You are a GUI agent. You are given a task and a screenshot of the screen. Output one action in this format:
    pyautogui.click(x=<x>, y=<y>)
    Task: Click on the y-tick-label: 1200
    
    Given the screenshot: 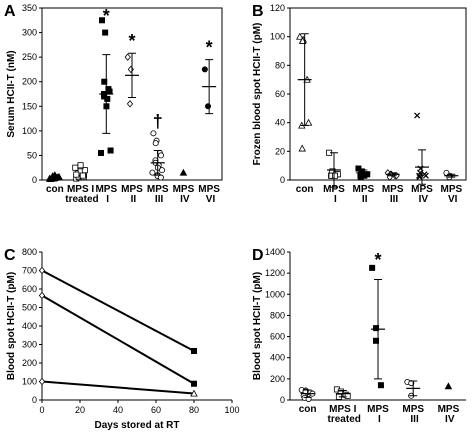 What is the action you would take?
    pyautogui.click(x=275, y=273)
    